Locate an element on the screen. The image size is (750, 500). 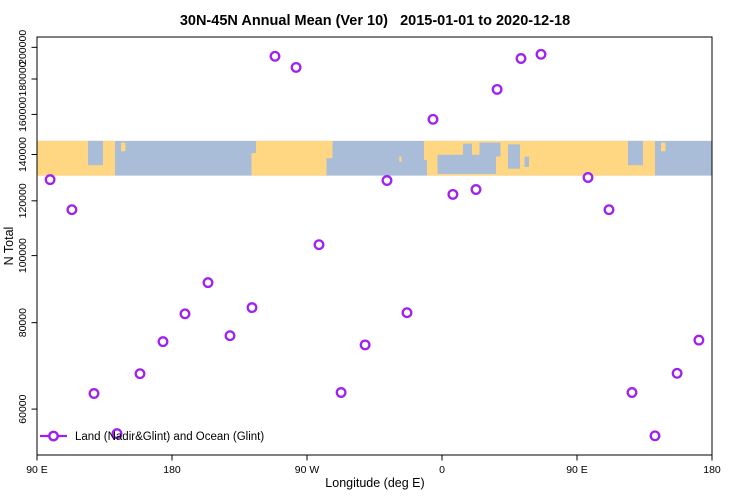
y-tick-label: 80000 is located at coordinates (23, 322).